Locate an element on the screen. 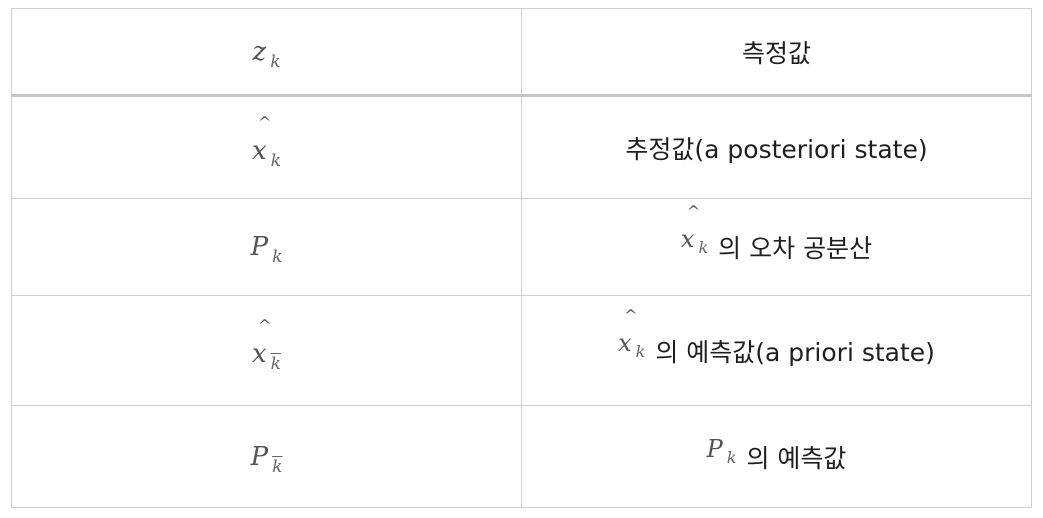 The width and height of the screenshot is (1043, 518). description-label: 추정값(a posteriori state) is located at coordinates (776, 149).